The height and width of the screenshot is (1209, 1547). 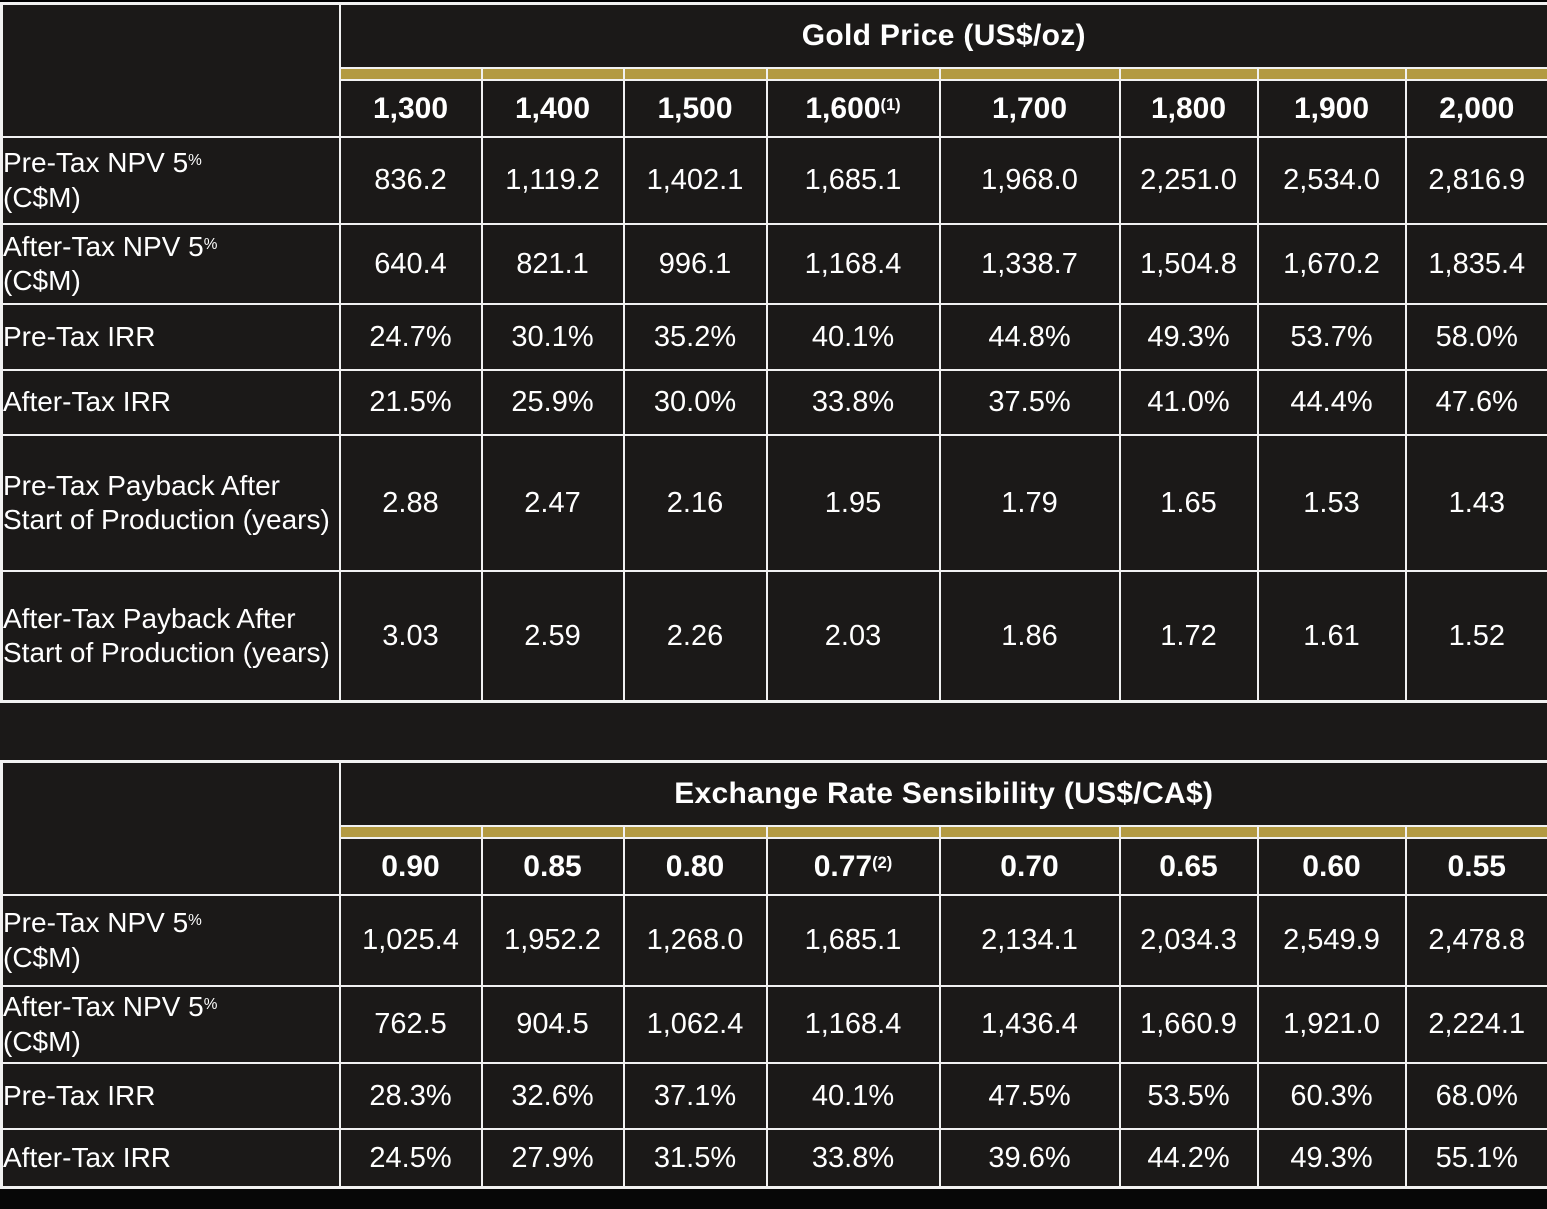 I want to click on value-cell: 49.3%, so click(x=1188, y=337).